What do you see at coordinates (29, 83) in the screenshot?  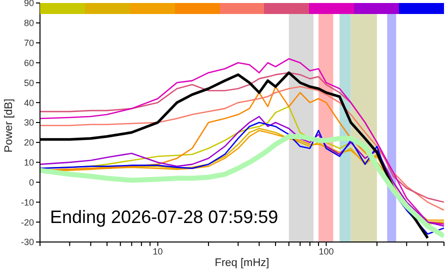 I see `y-tick-label: 50` at bounding box center [29, 83].